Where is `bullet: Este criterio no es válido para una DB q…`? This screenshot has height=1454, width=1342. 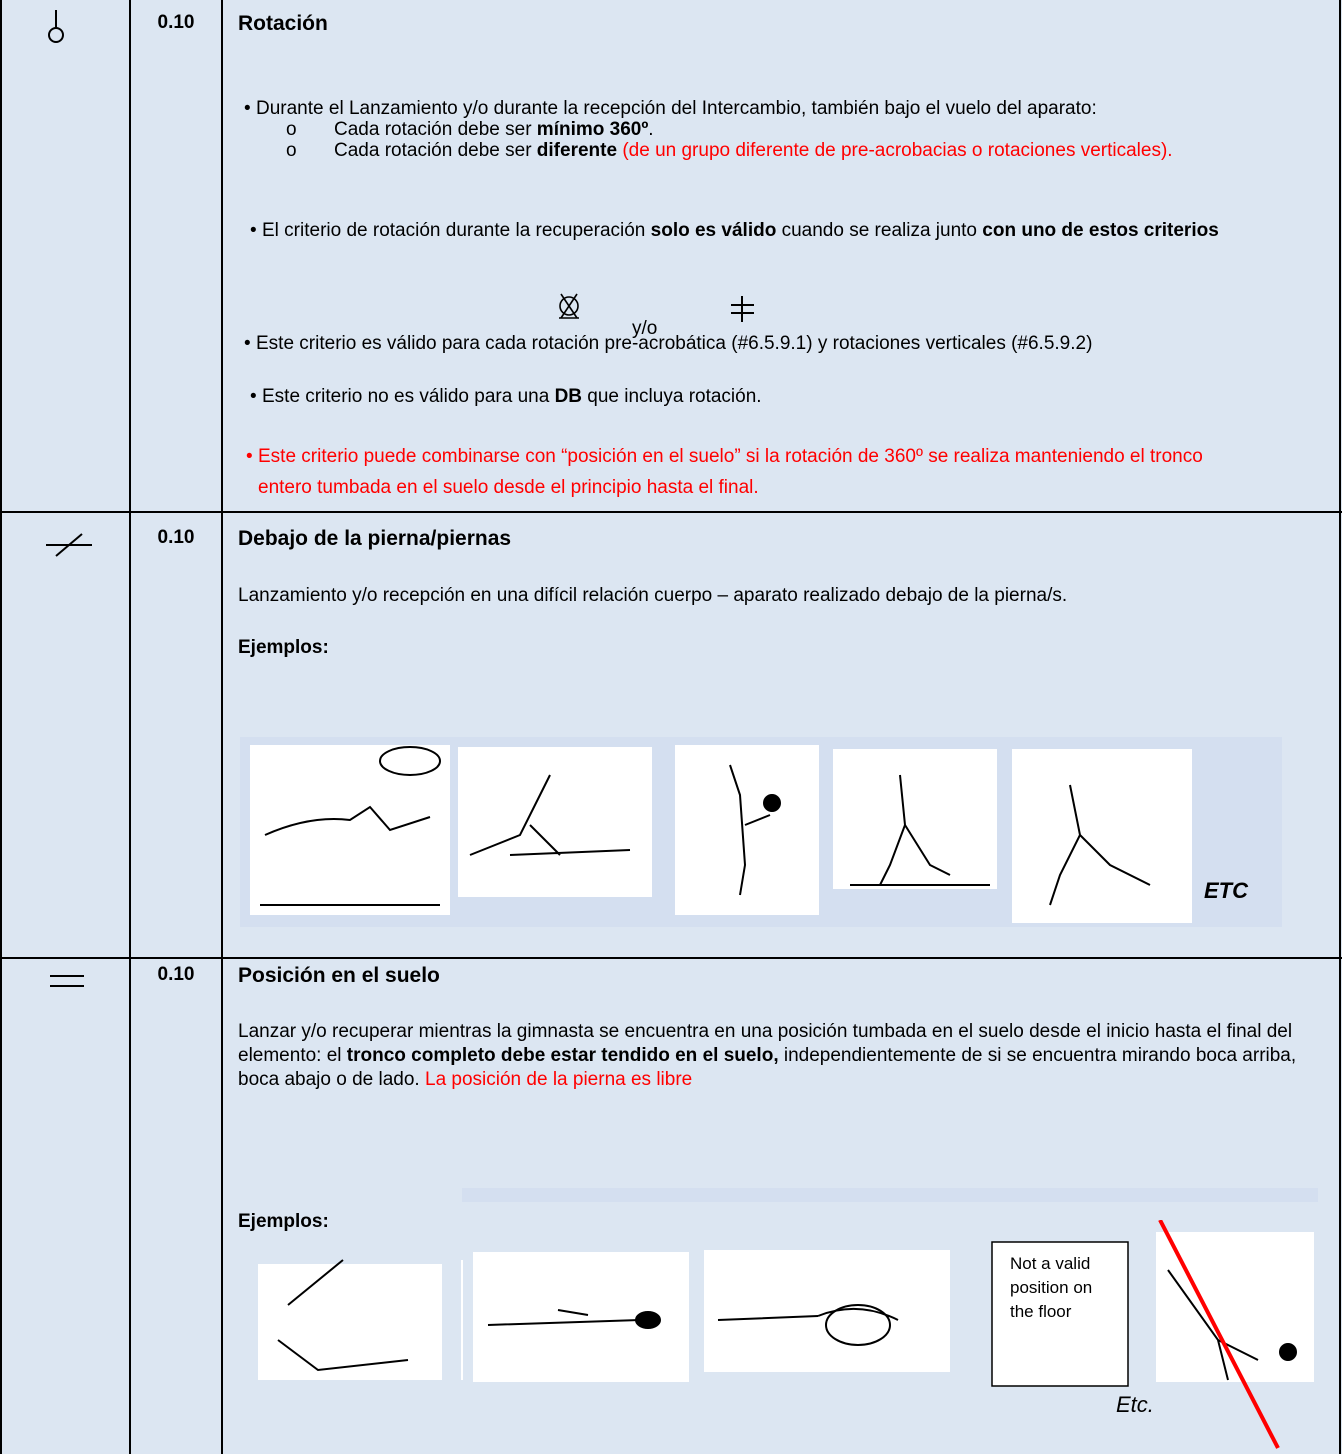
bullet: Este criterio no es válido para una DB q… is located at coordinates (796, 397).